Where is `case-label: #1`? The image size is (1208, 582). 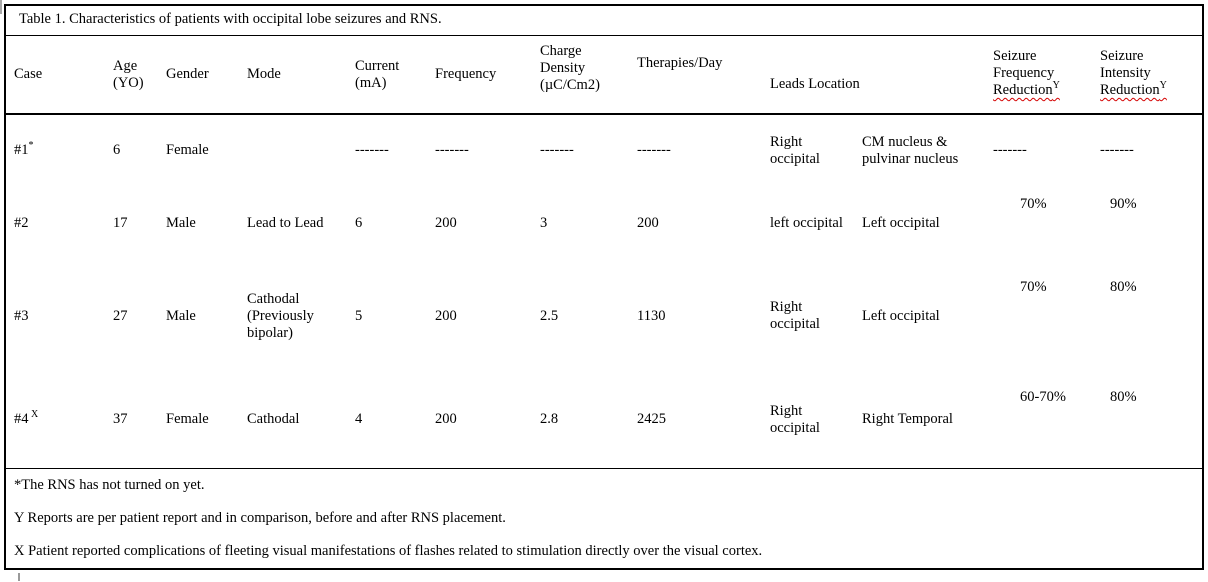 case-label: #1 is located at coordinates (21, 150).